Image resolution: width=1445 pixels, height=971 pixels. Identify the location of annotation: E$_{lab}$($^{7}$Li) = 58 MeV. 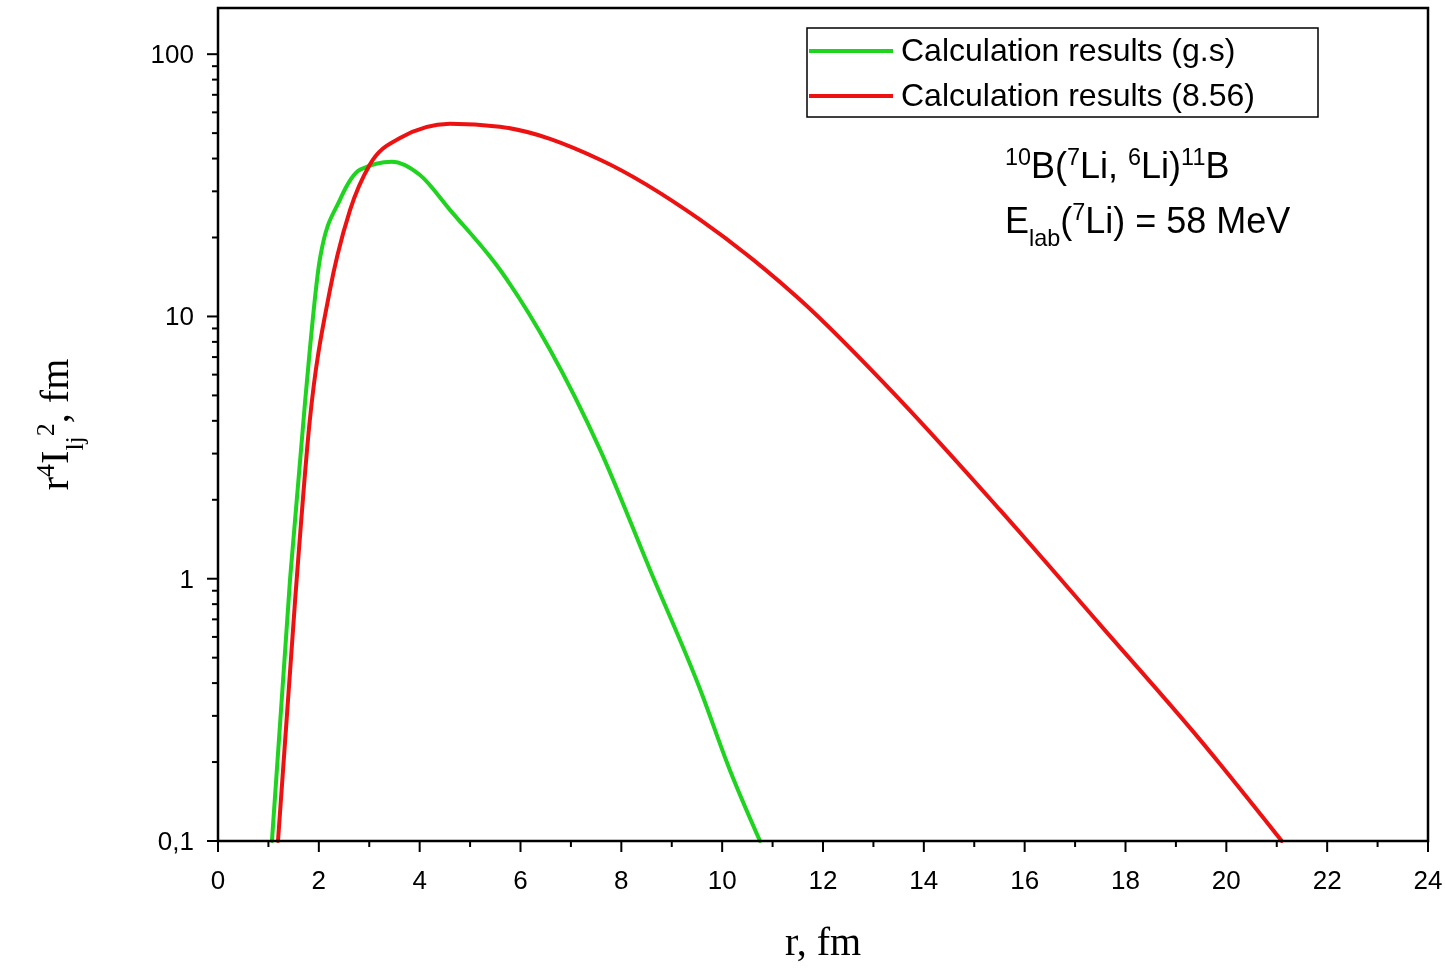
(1148, 225).